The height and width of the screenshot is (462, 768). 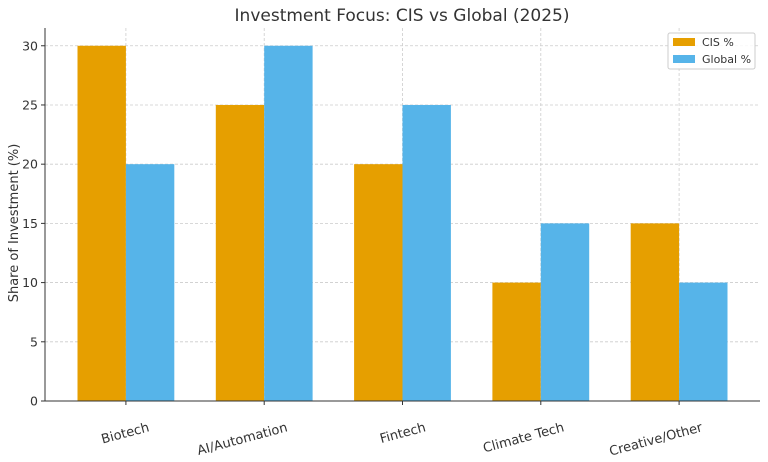 What do you see at coordinates (150, 282) in the screenshot?
I see `bar-global-biotech` at bounding box center [150, 282].